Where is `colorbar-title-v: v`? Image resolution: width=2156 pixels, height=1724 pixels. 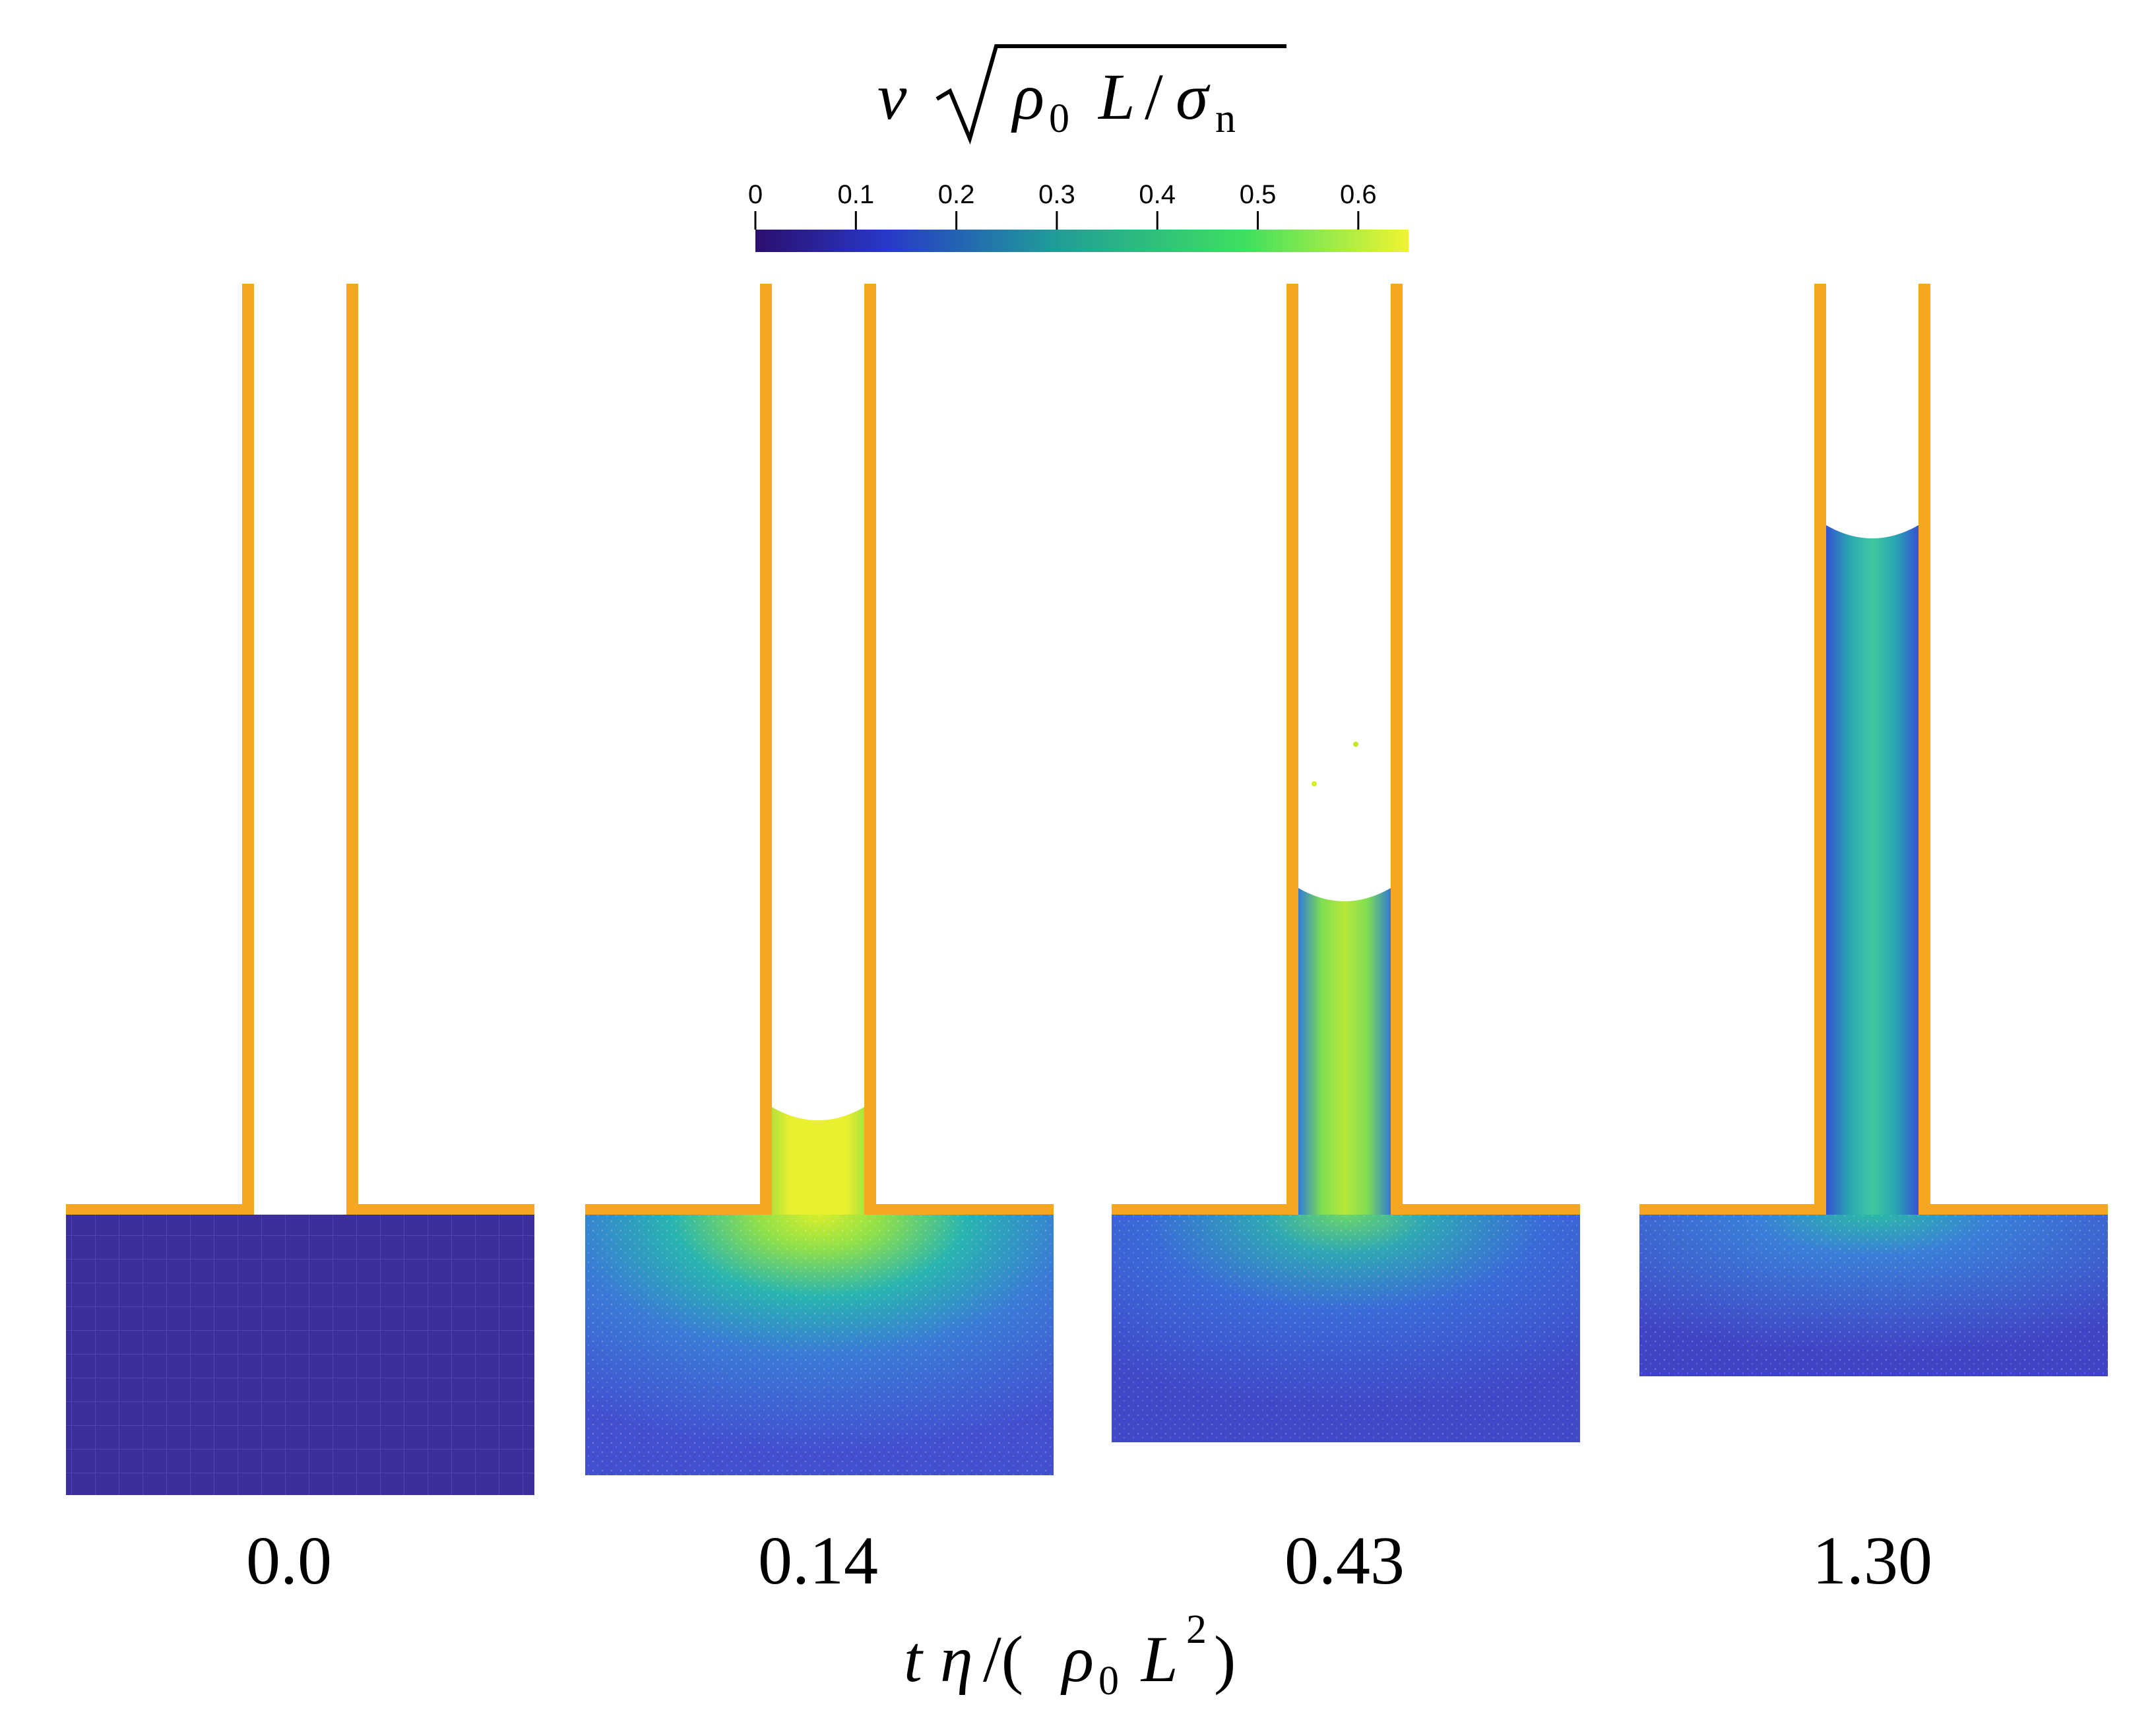 colorbar-title-v: v is located at coordinates (892, 96).